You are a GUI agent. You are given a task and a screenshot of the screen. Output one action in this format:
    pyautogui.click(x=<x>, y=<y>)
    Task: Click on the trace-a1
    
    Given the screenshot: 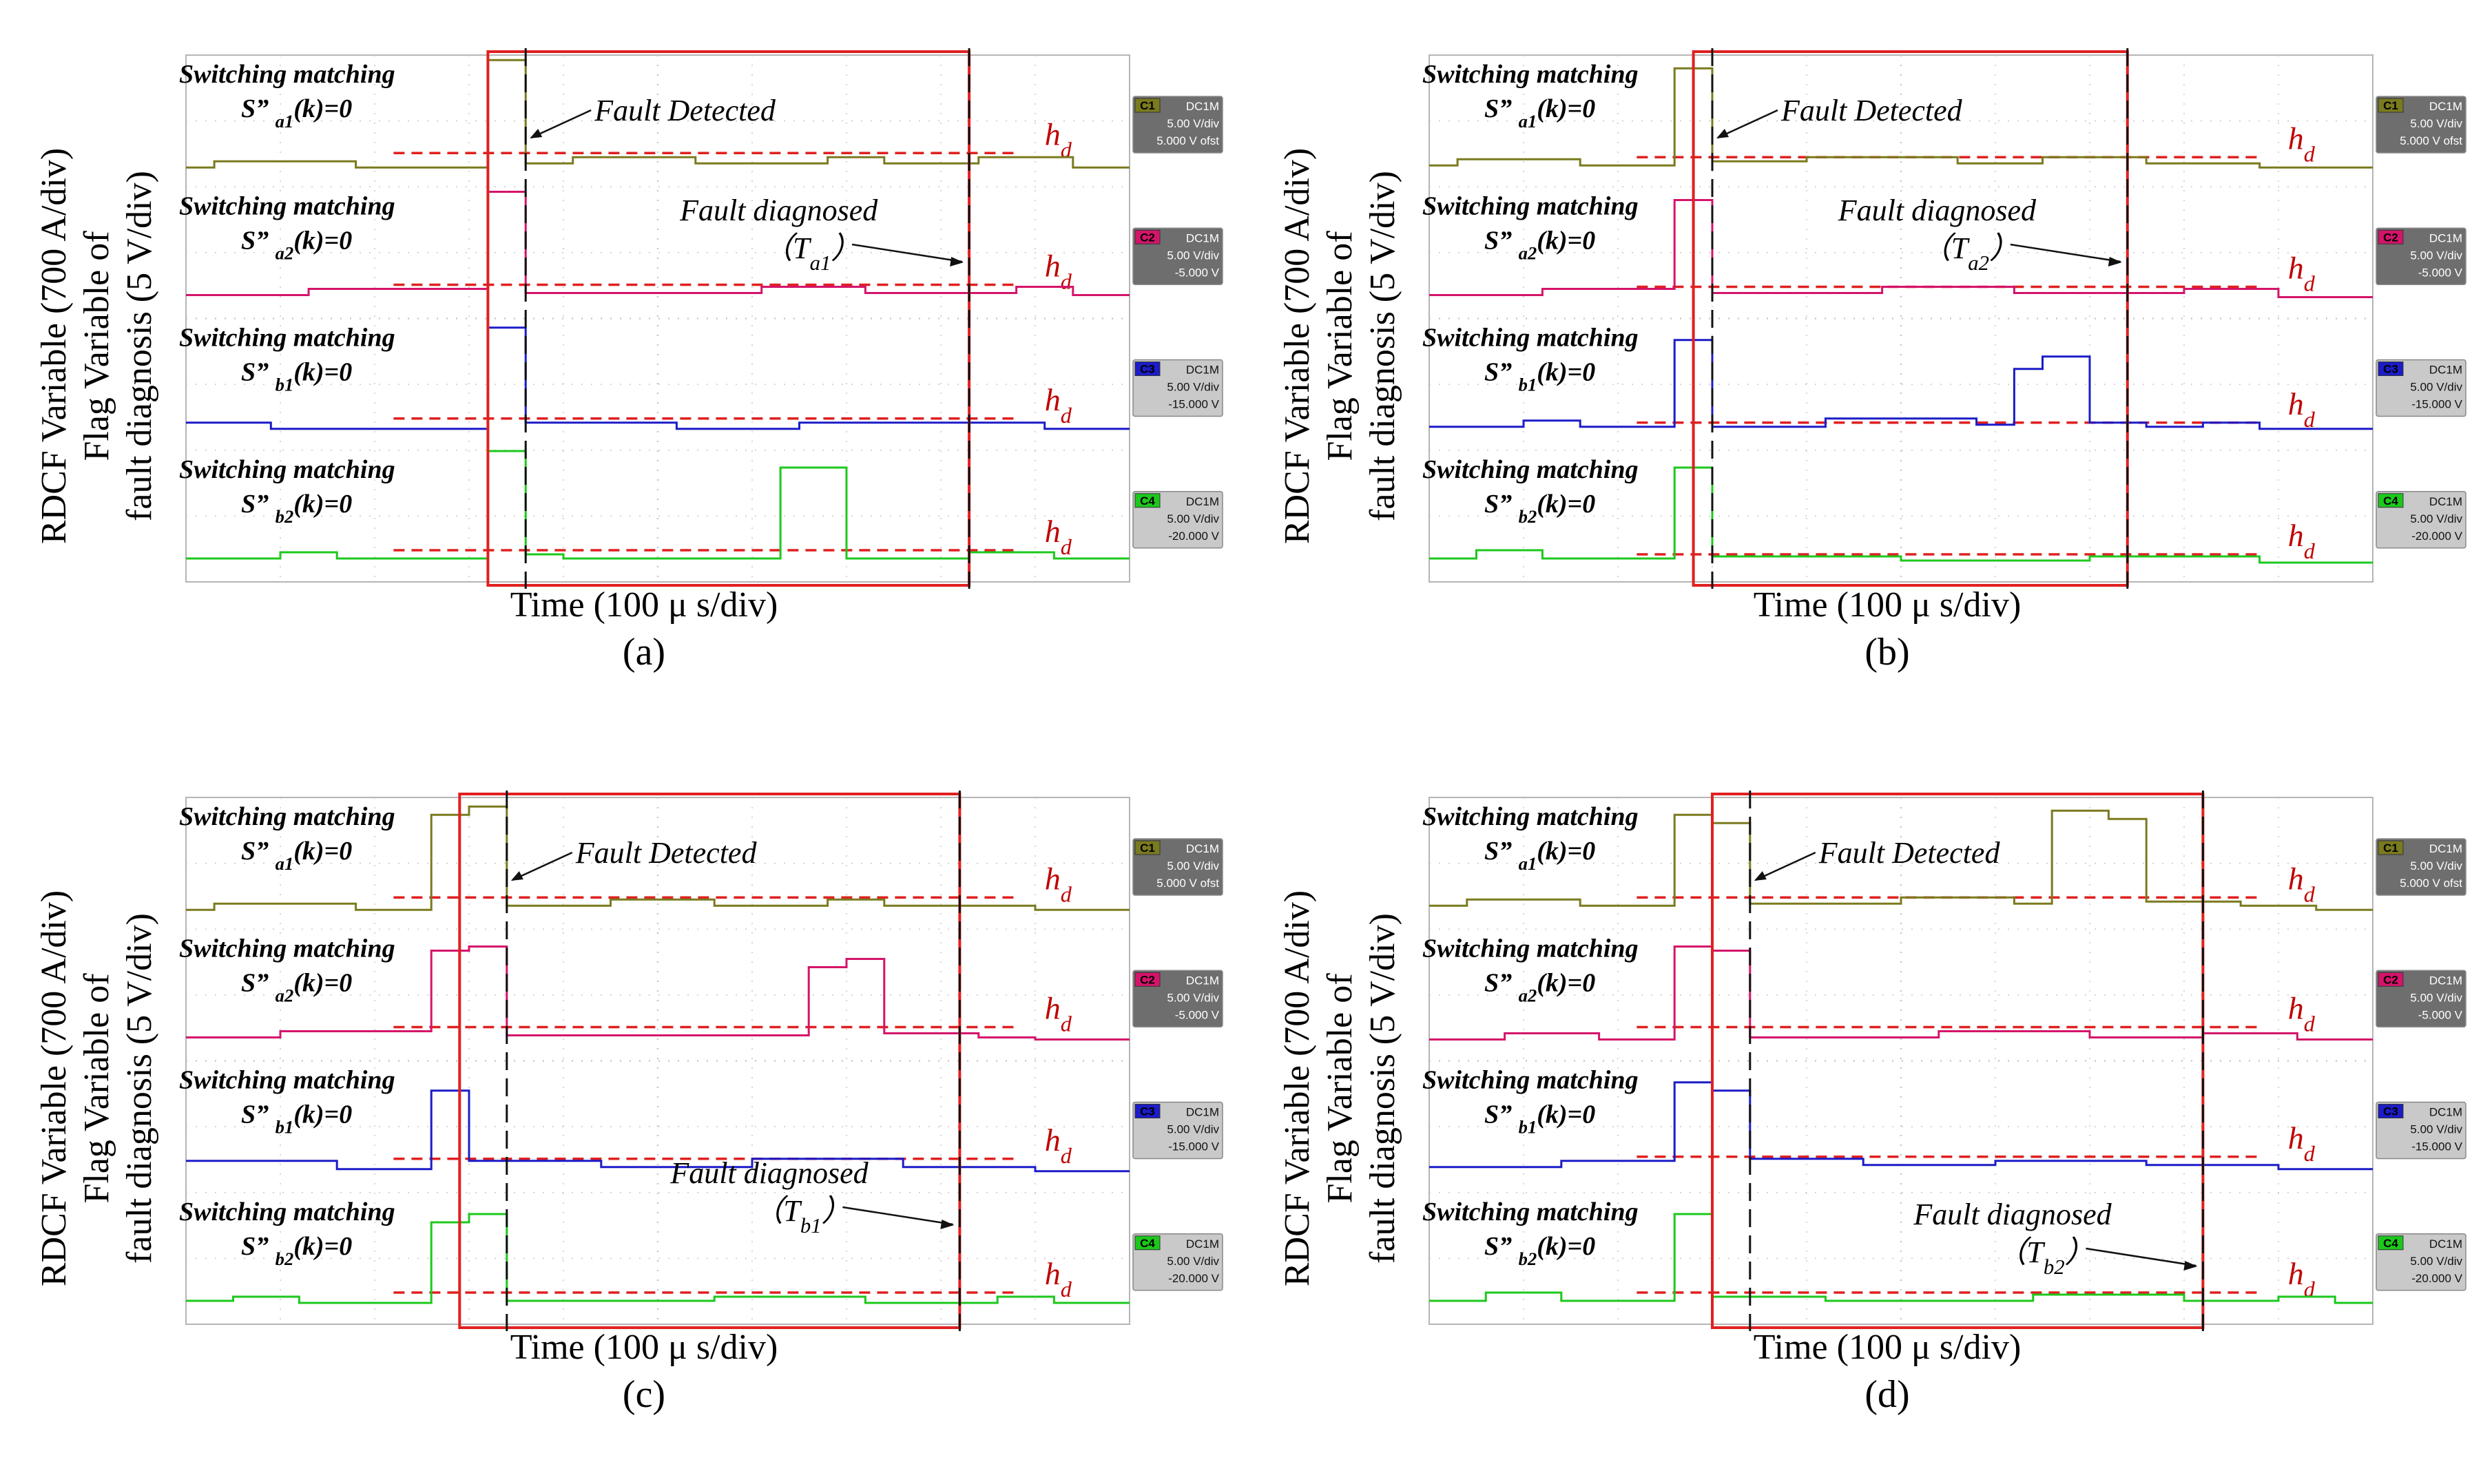 What is the action you would take?
    pyautogui.click(x=658, y=114)
    